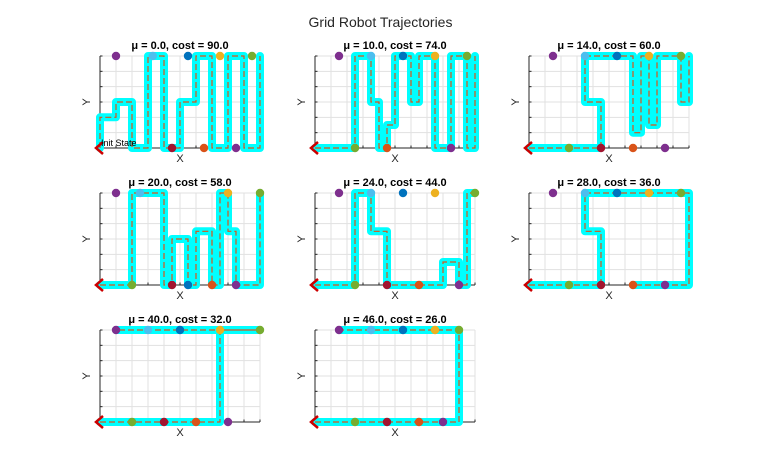  Describe the element at coordinates (179, 320) in the screenshot. I see `subplot-title: μ = 40.0, cost = 32.0` at that location.